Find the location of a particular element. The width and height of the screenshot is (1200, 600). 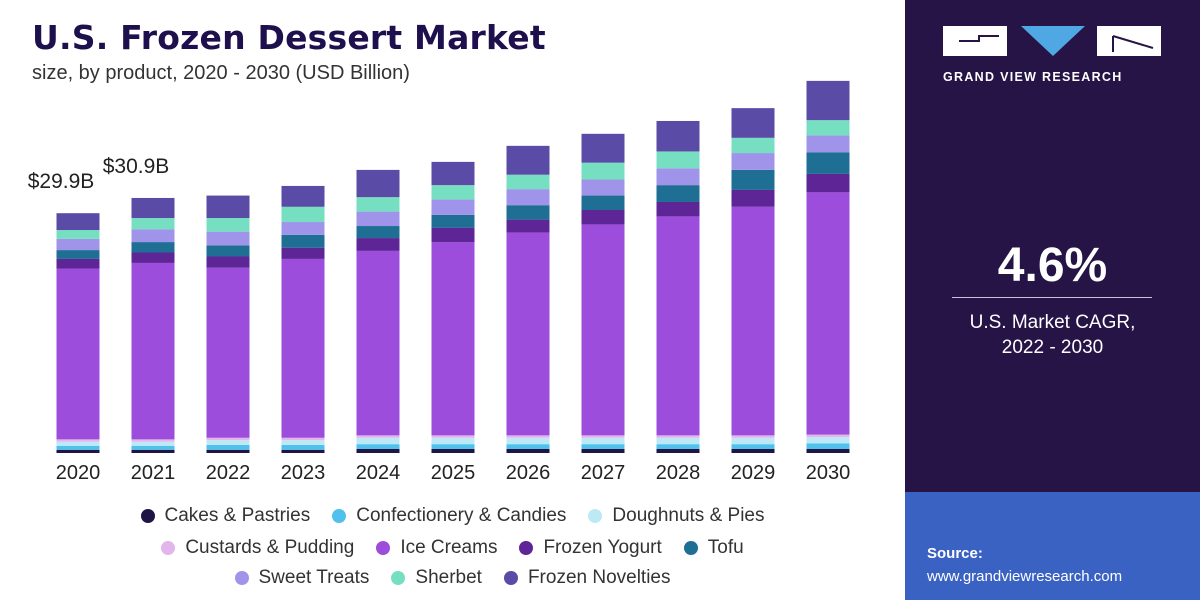

x-tick-label: 2027 is located at coordinates (603, 473).